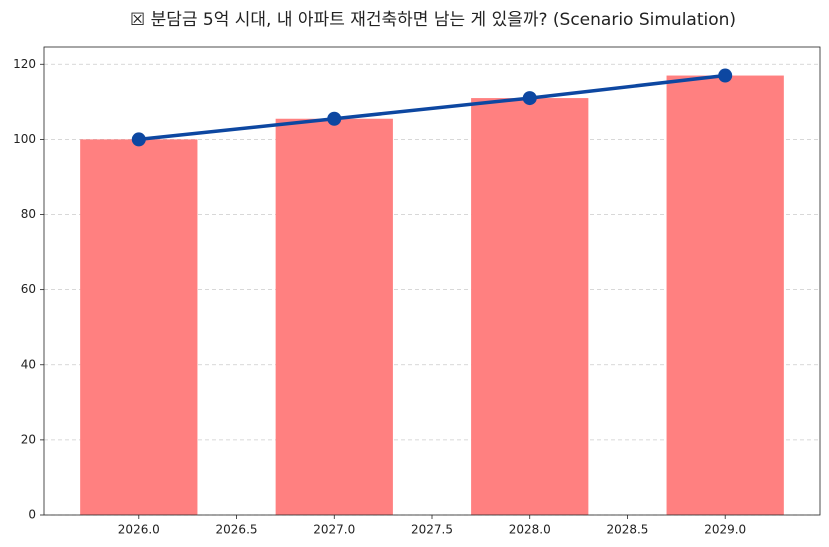  I want to click on x-tick-label: 2027.5, so click(432, 530).